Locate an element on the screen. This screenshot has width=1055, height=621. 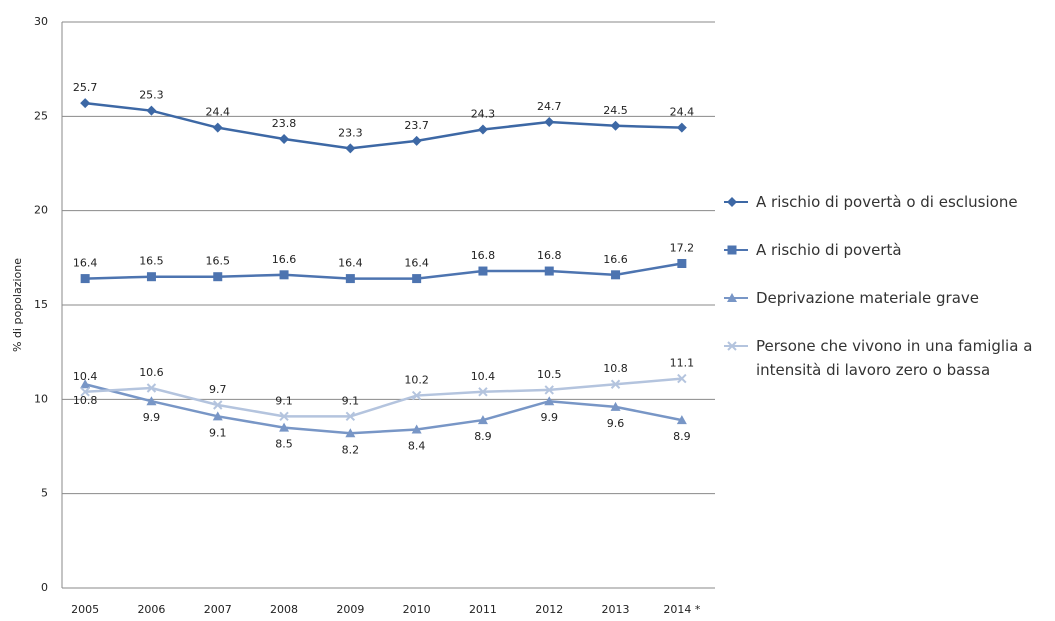
x-tick-label: 2007 is located at coordinates (218, 609).